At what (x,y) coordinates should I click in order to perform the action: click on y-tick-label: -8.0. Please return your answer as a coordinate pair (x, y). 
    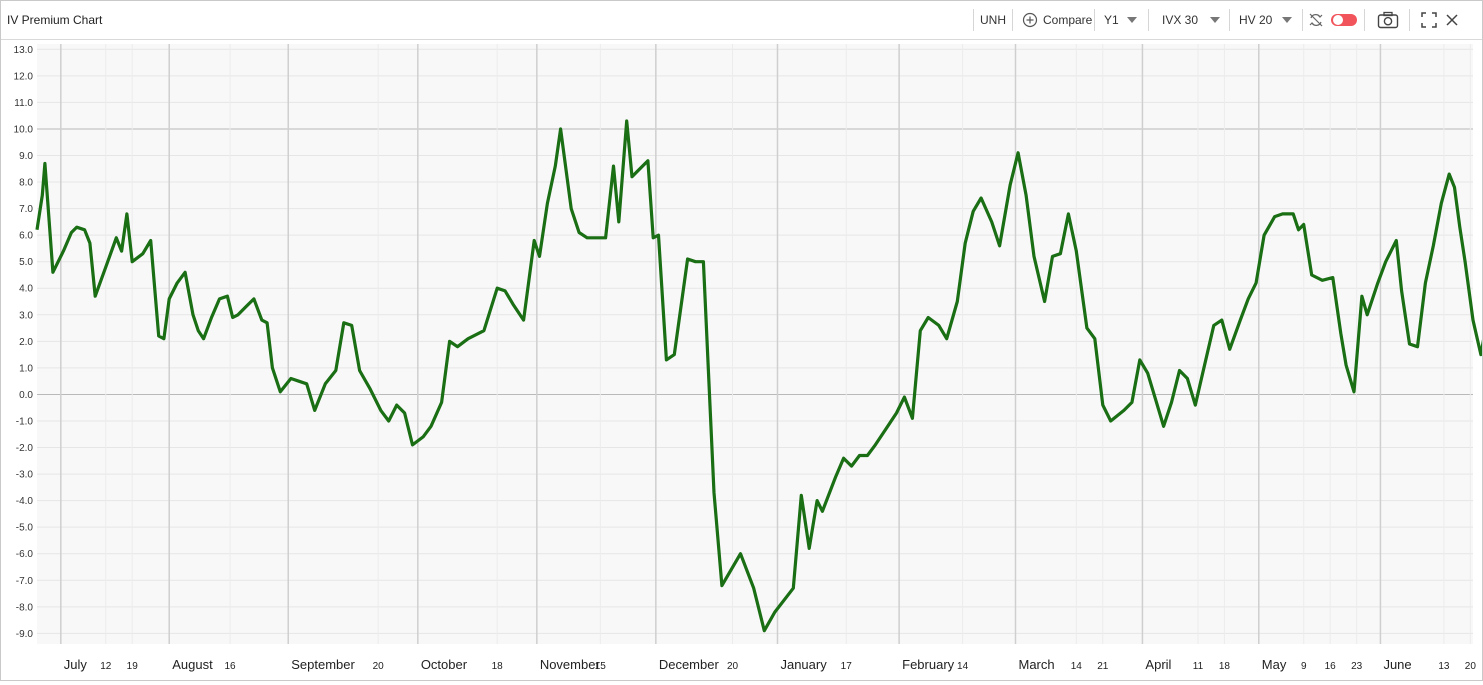
    Looking at the image, I should click on (25, 607).